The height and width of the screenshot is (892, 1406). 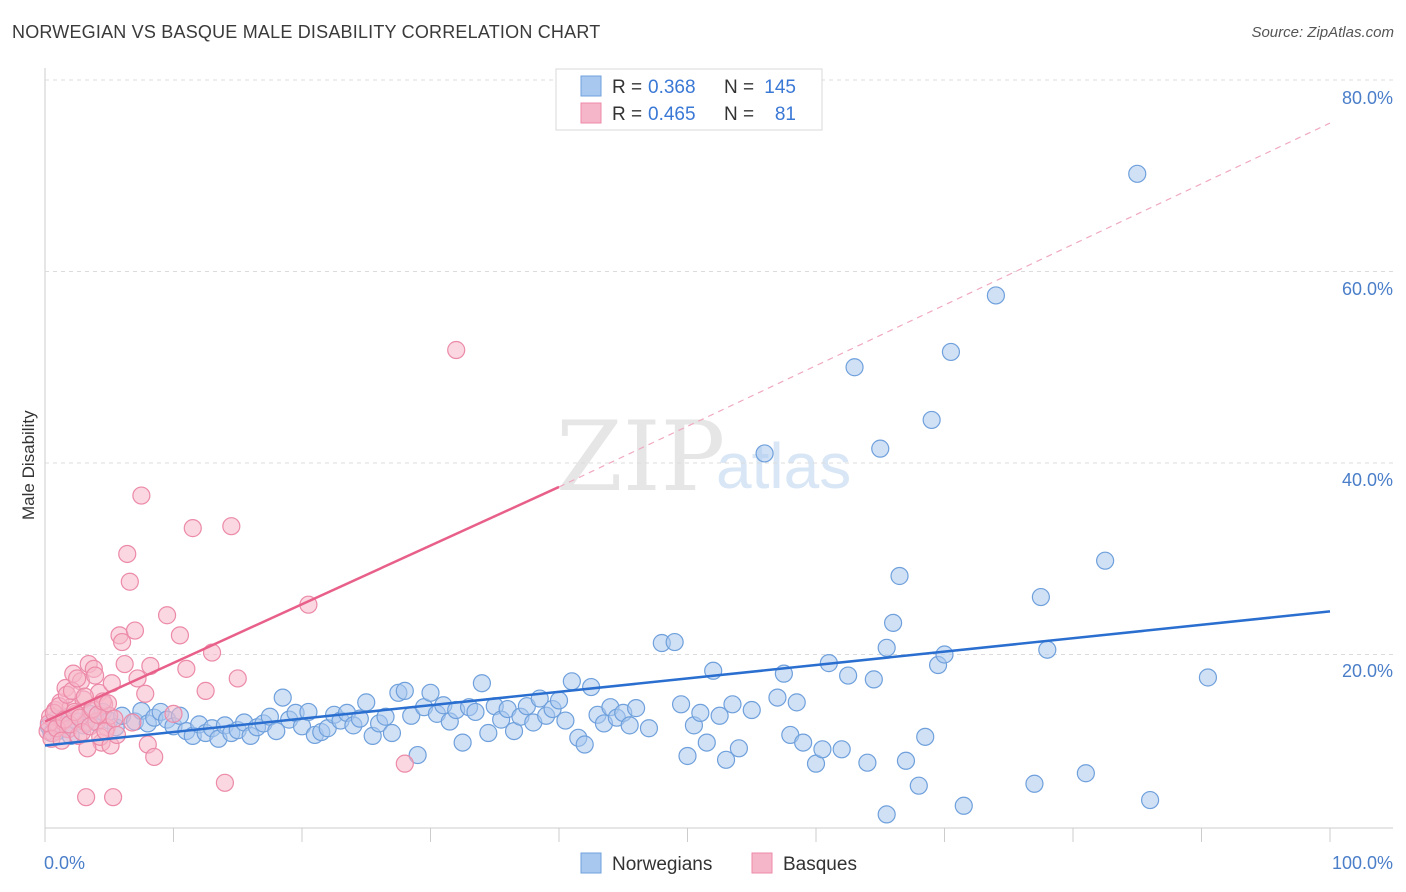 I want to click on legend-r-value-1: 0.368, so click(x=672, y=87).